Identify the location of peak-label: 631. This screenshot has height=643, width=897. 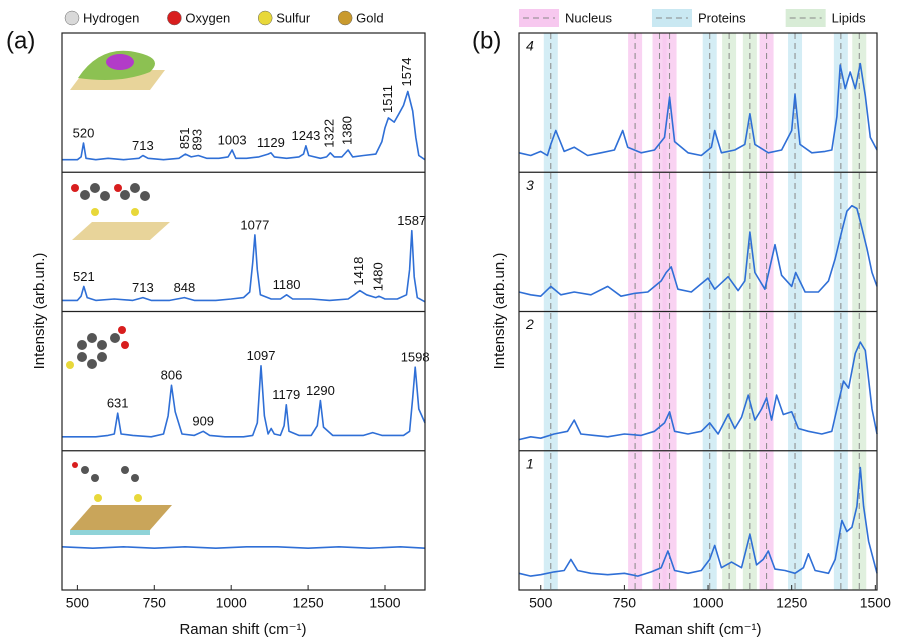
(118, 403).